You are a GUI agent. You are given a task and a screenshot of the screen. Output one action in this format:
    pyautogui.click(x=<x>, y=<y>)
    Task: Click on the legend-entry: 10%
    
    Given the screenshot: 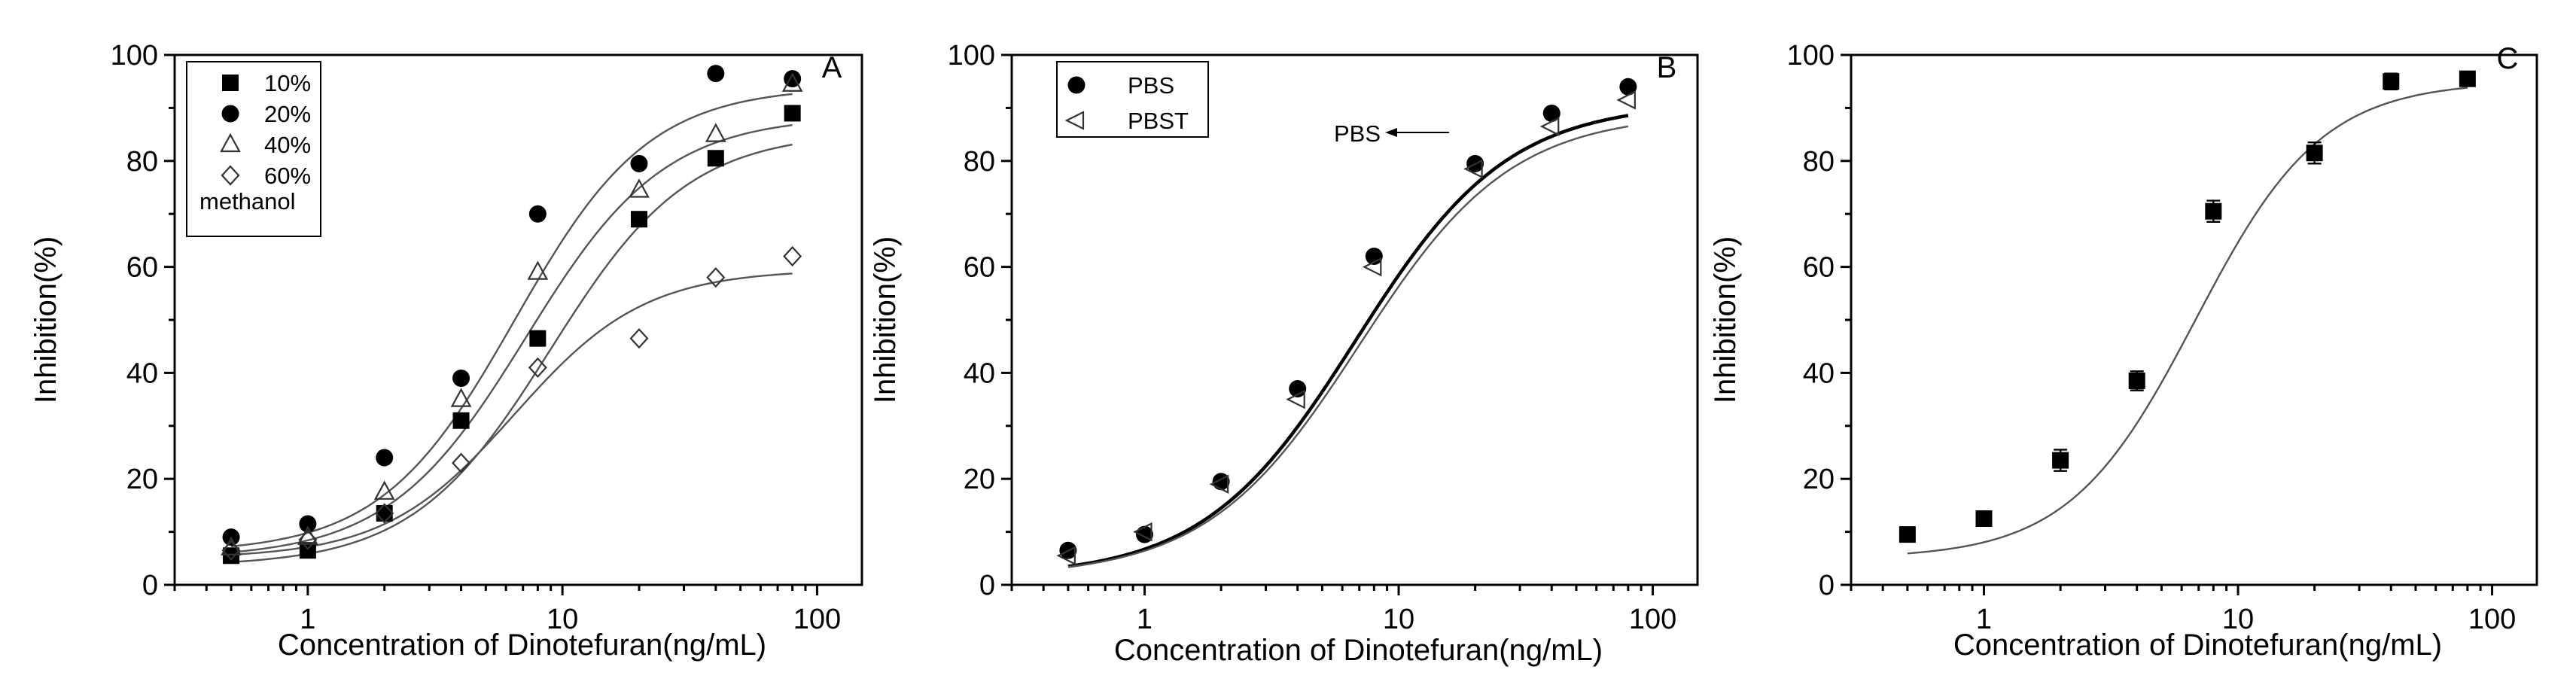 What is the action you would take?
    pyautogui.click(x=288, y=83)
    